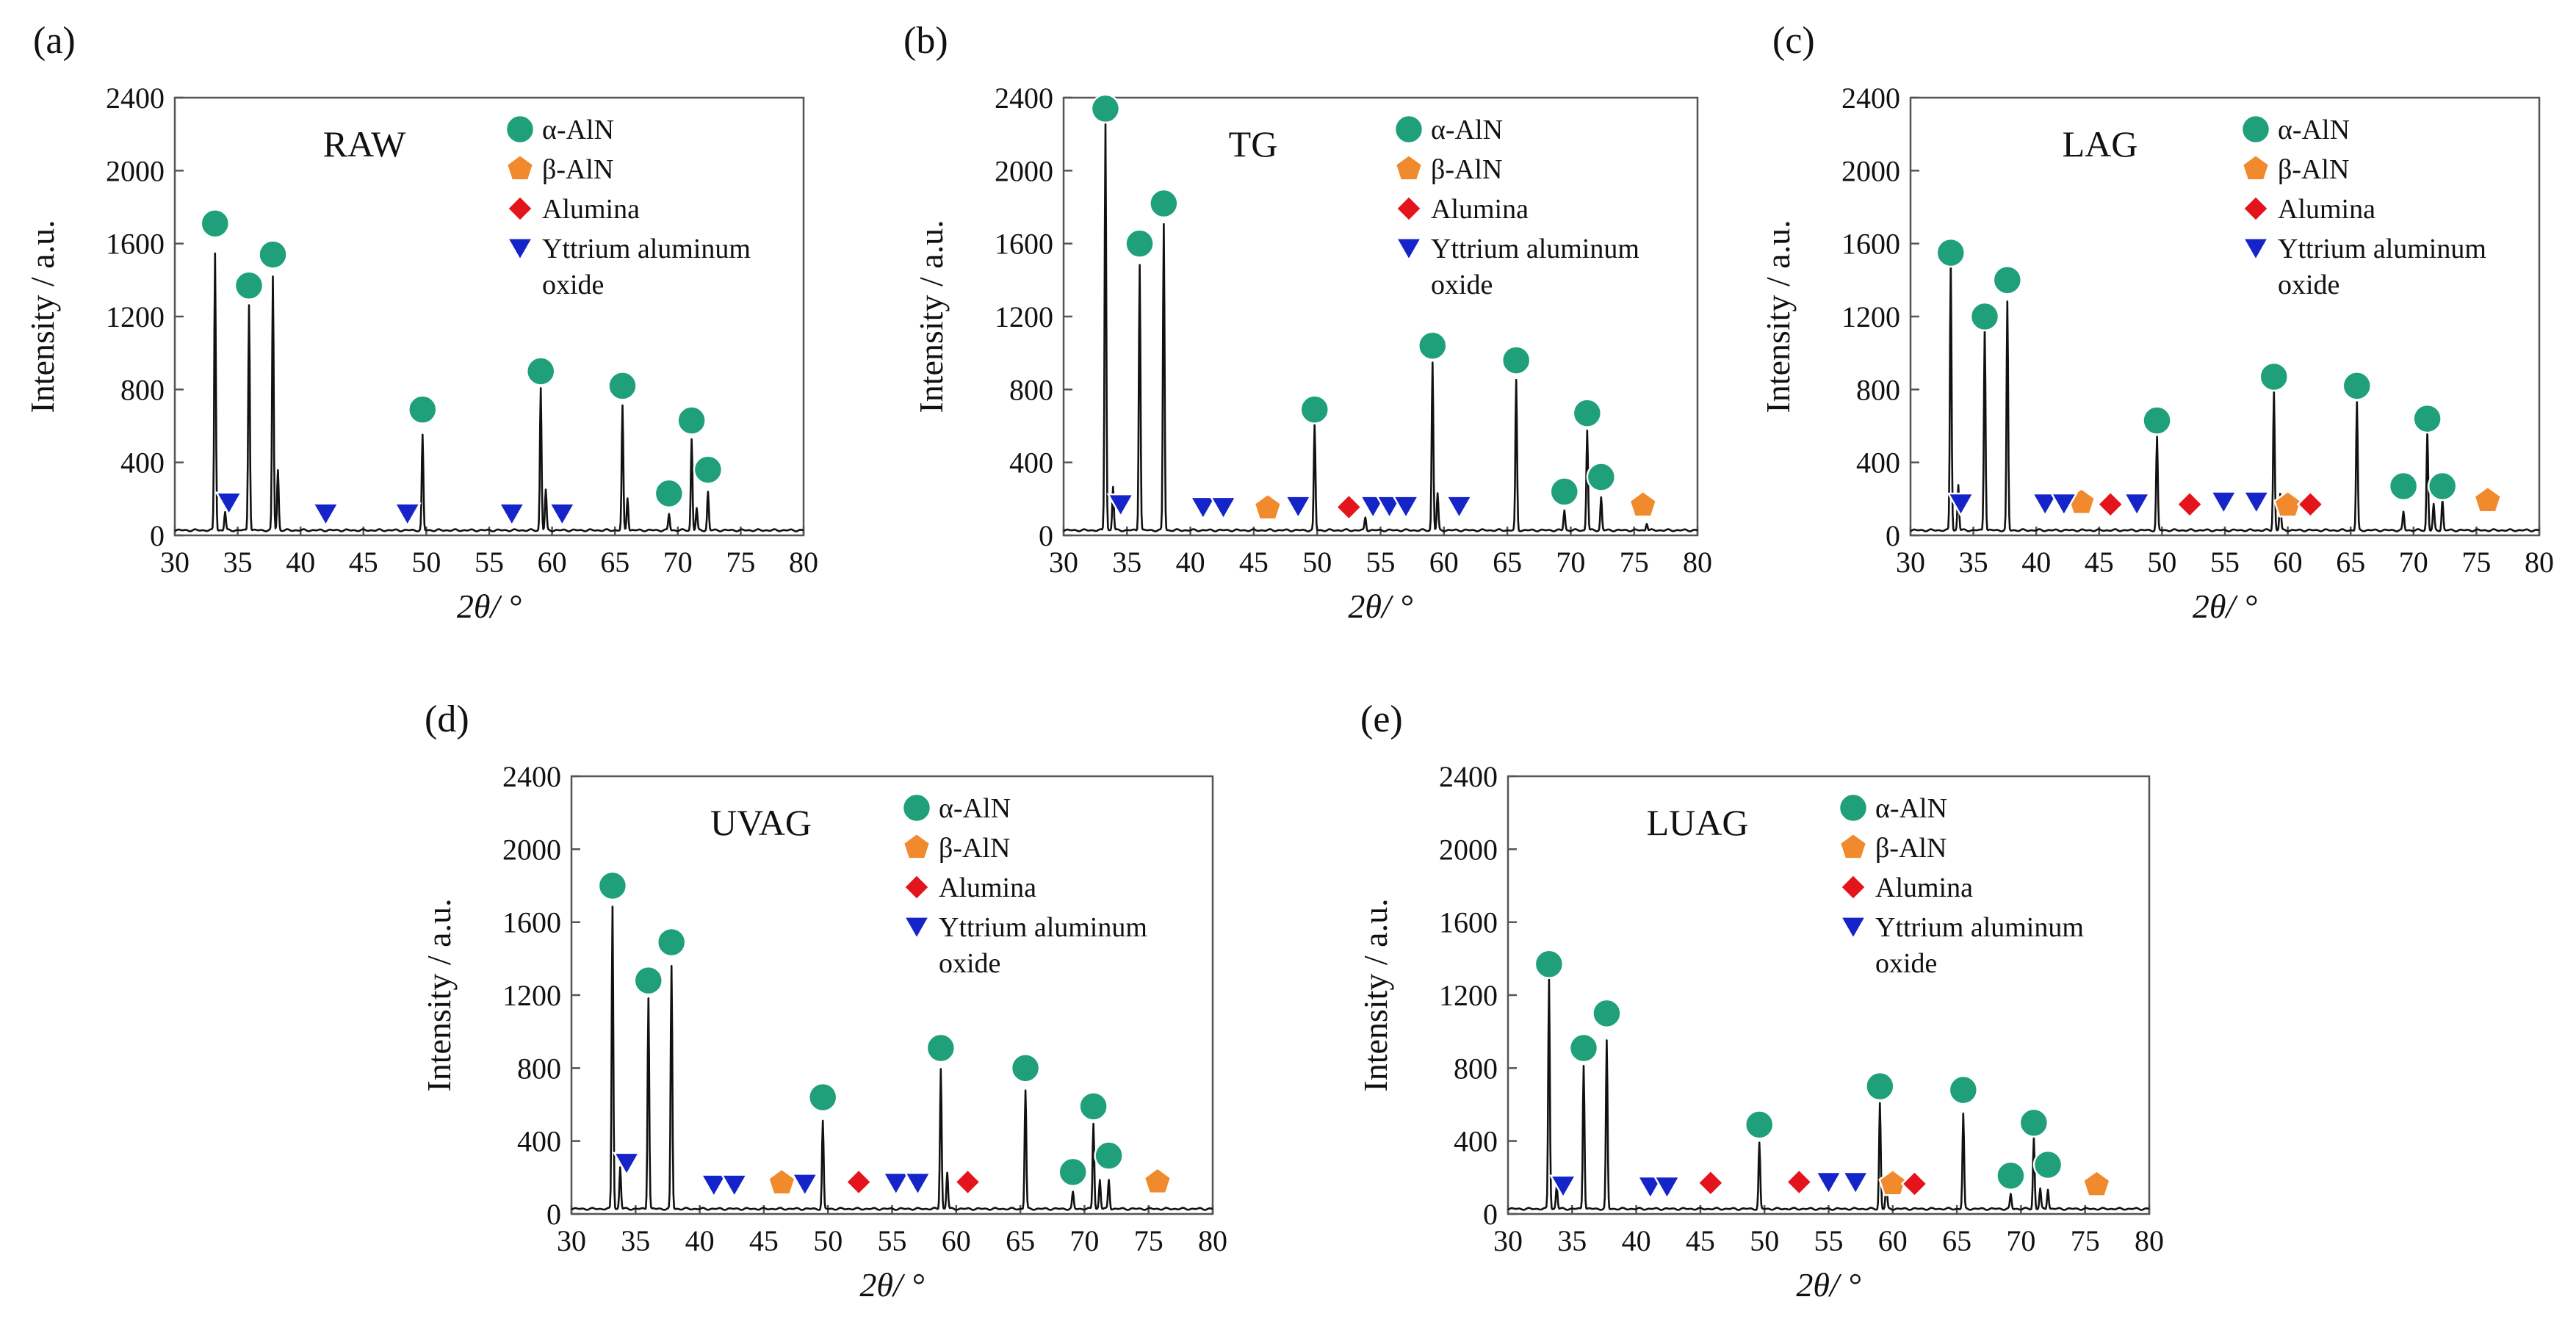 The height and width of the screenshot is (1330, 2576). I want to click on x-tick-label: 70, so click(2413, 562).